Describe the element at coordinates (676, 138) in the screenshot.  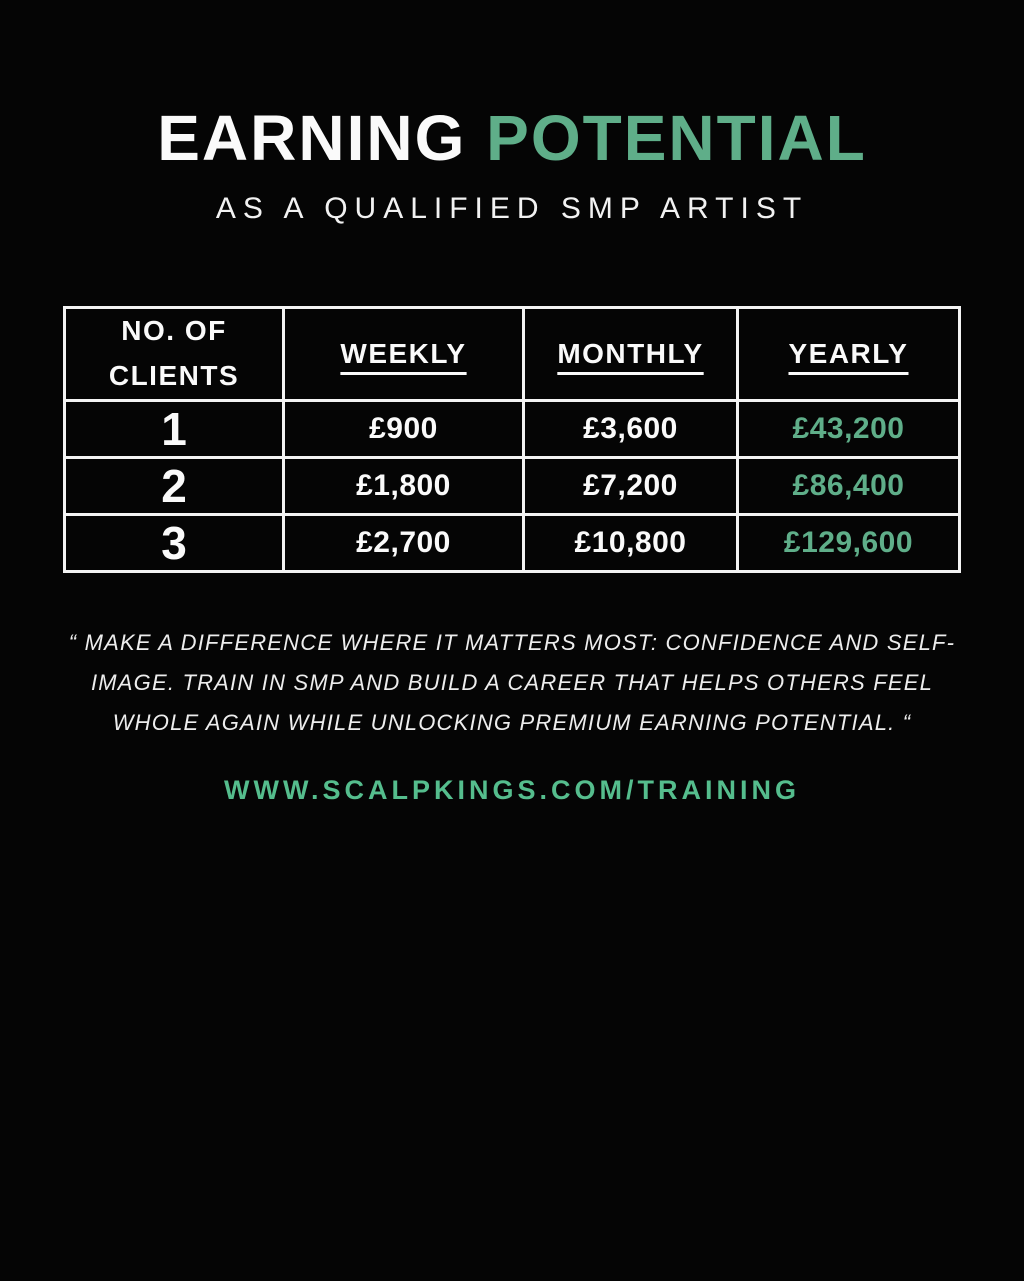
I see `page-title-potential: POTENTIAL` at that location.